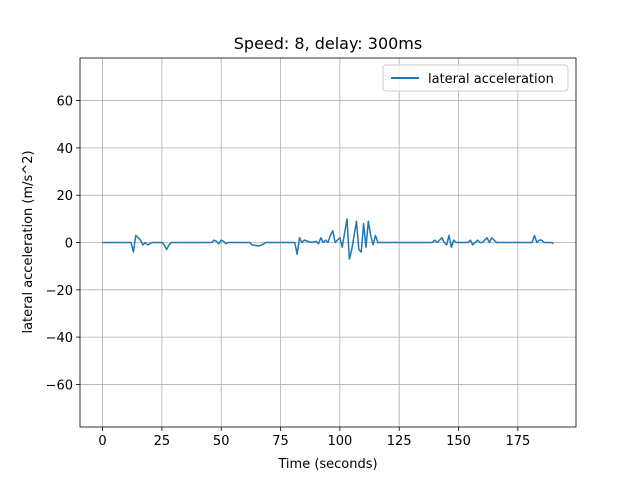  What do you see at coordinates (59, 291) in the screenshot?
I see `y-tick-label: −20` at bounding box center [59, 291].